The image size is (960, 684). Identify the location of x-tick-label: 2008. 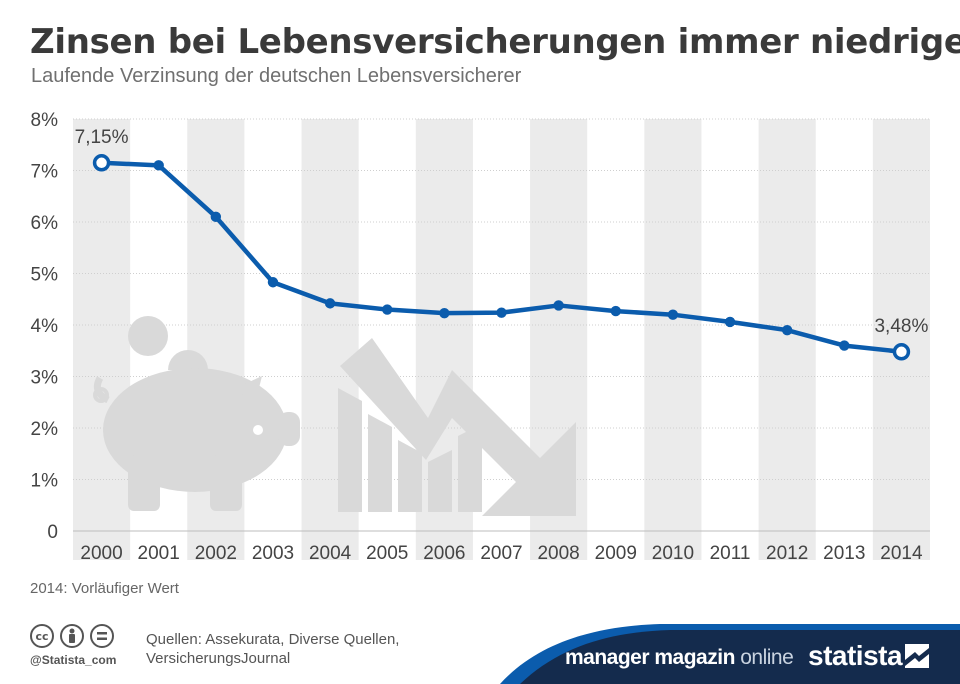
(558, 553).